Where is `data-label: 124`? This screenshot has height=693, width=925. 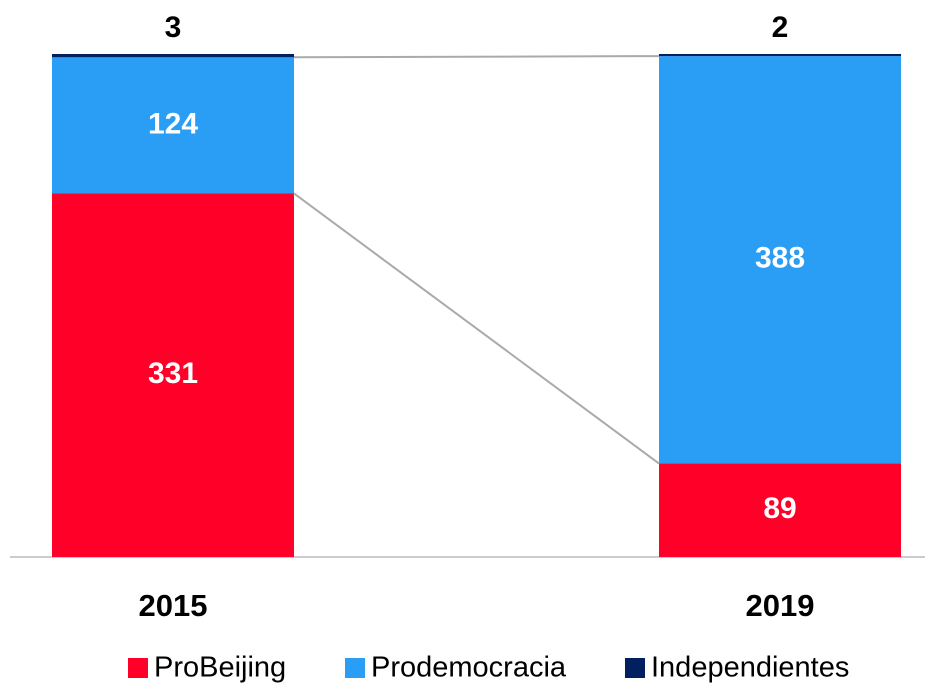 data-label: 124 is located at coordinates (173, 123).